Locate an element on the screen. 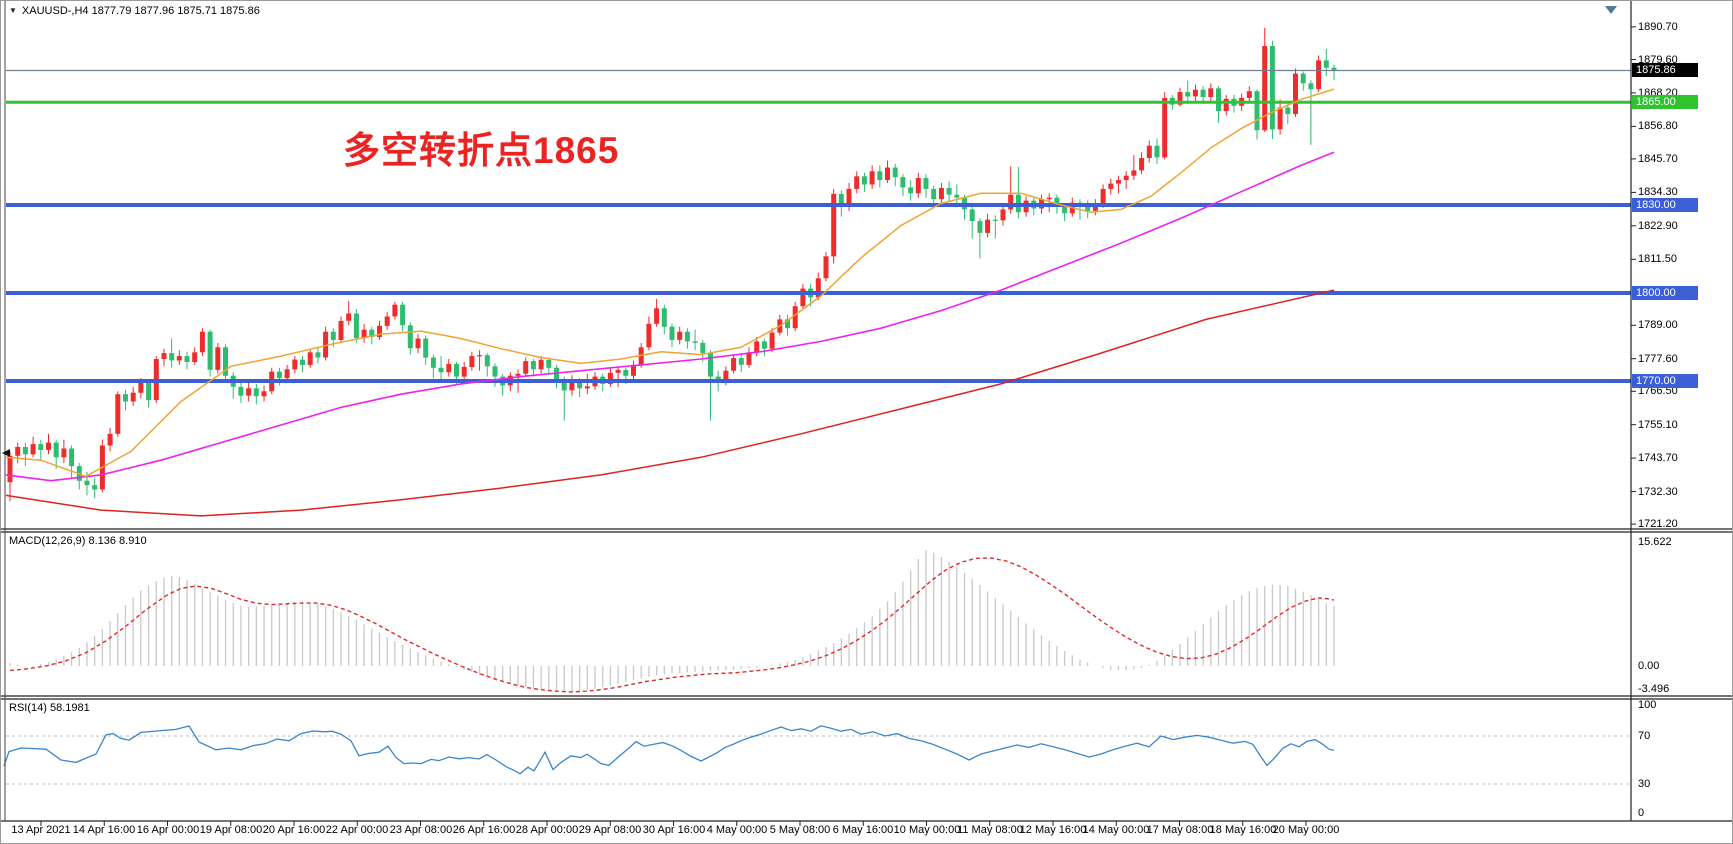  rsi-scale-70: 70 is located at coordinates (1644, 736).